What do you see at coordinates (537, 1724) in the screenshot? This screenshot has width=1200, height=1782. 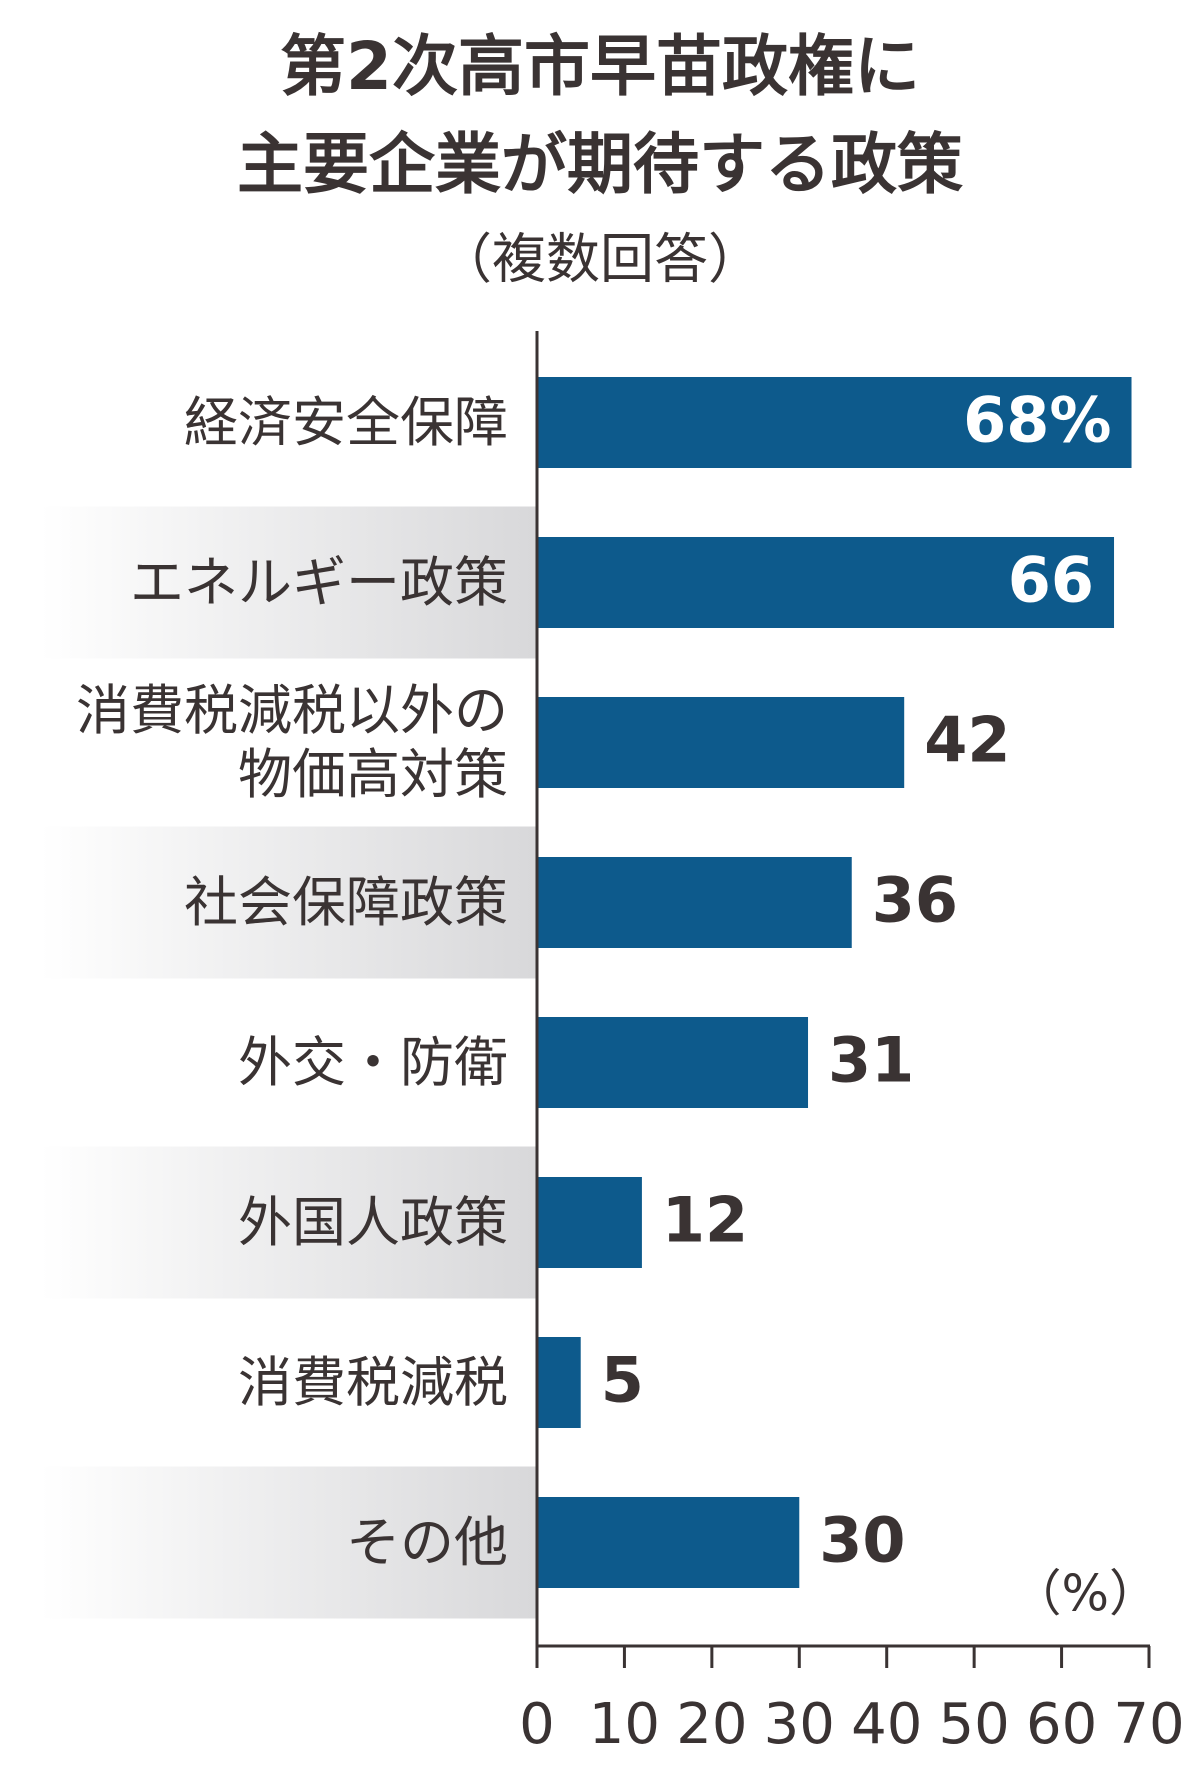 I see `x-tick-label: 0` at bounding box center [537, 1724].